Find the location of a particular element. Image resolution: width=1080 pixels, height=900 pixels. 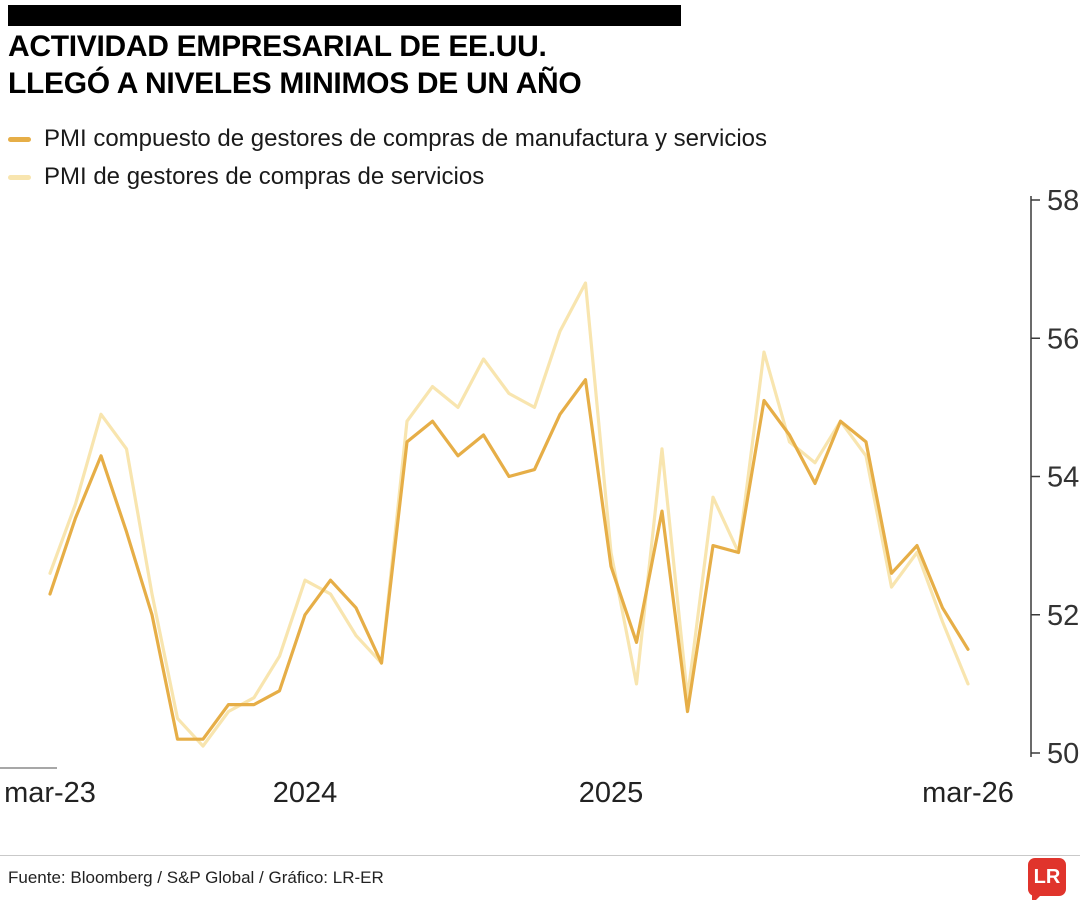

legend-swatch-composite is located at coordinates (19, 139).